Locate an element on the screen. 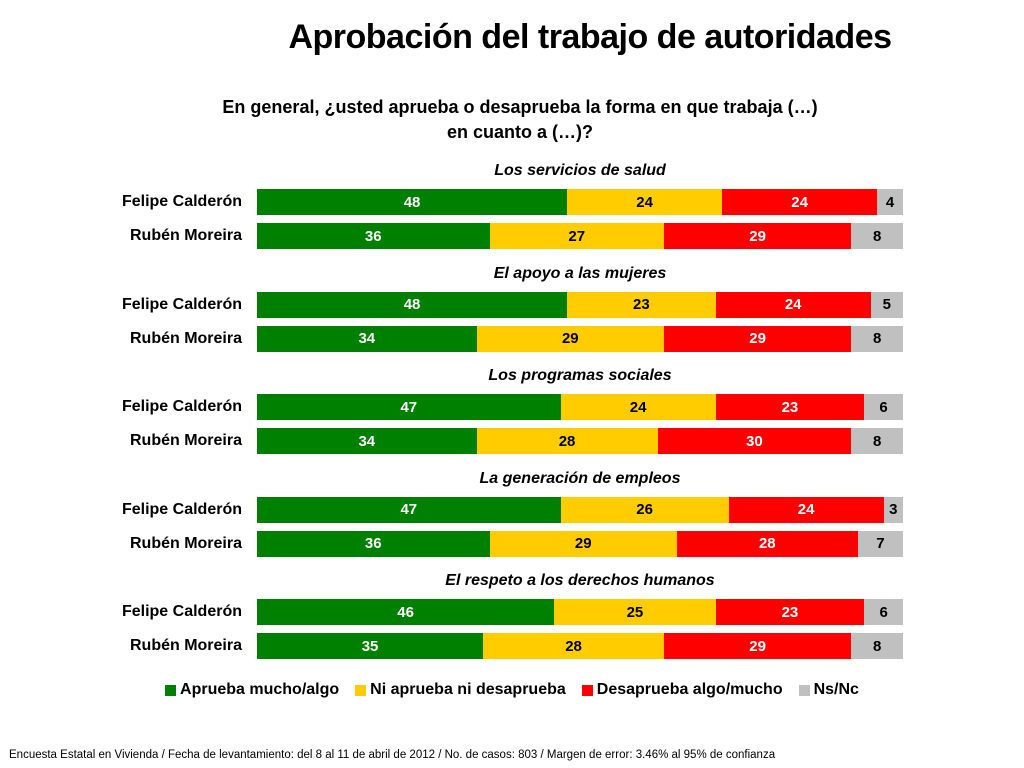 The image size is (1024, 768). stacked-bar: 36 27 29 8 is located at coordinates (580, 236).